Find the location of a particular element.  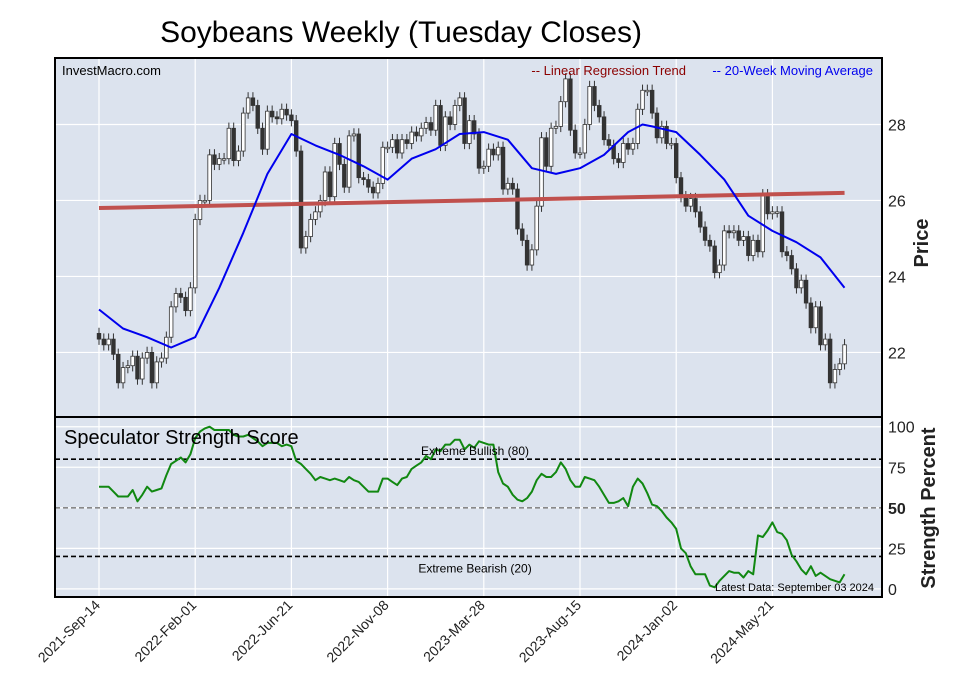

price-tick-label: 22 is located at coordinates (897, 353).